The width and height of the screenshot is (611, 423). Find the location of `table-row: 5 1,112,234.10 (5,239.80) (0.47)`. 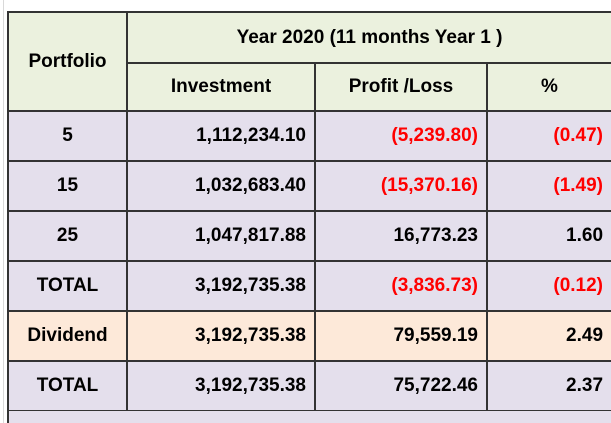

table-row: 5 1,112,234.10 (5,239.80) (0.47) is located at coordinates (309, 136).